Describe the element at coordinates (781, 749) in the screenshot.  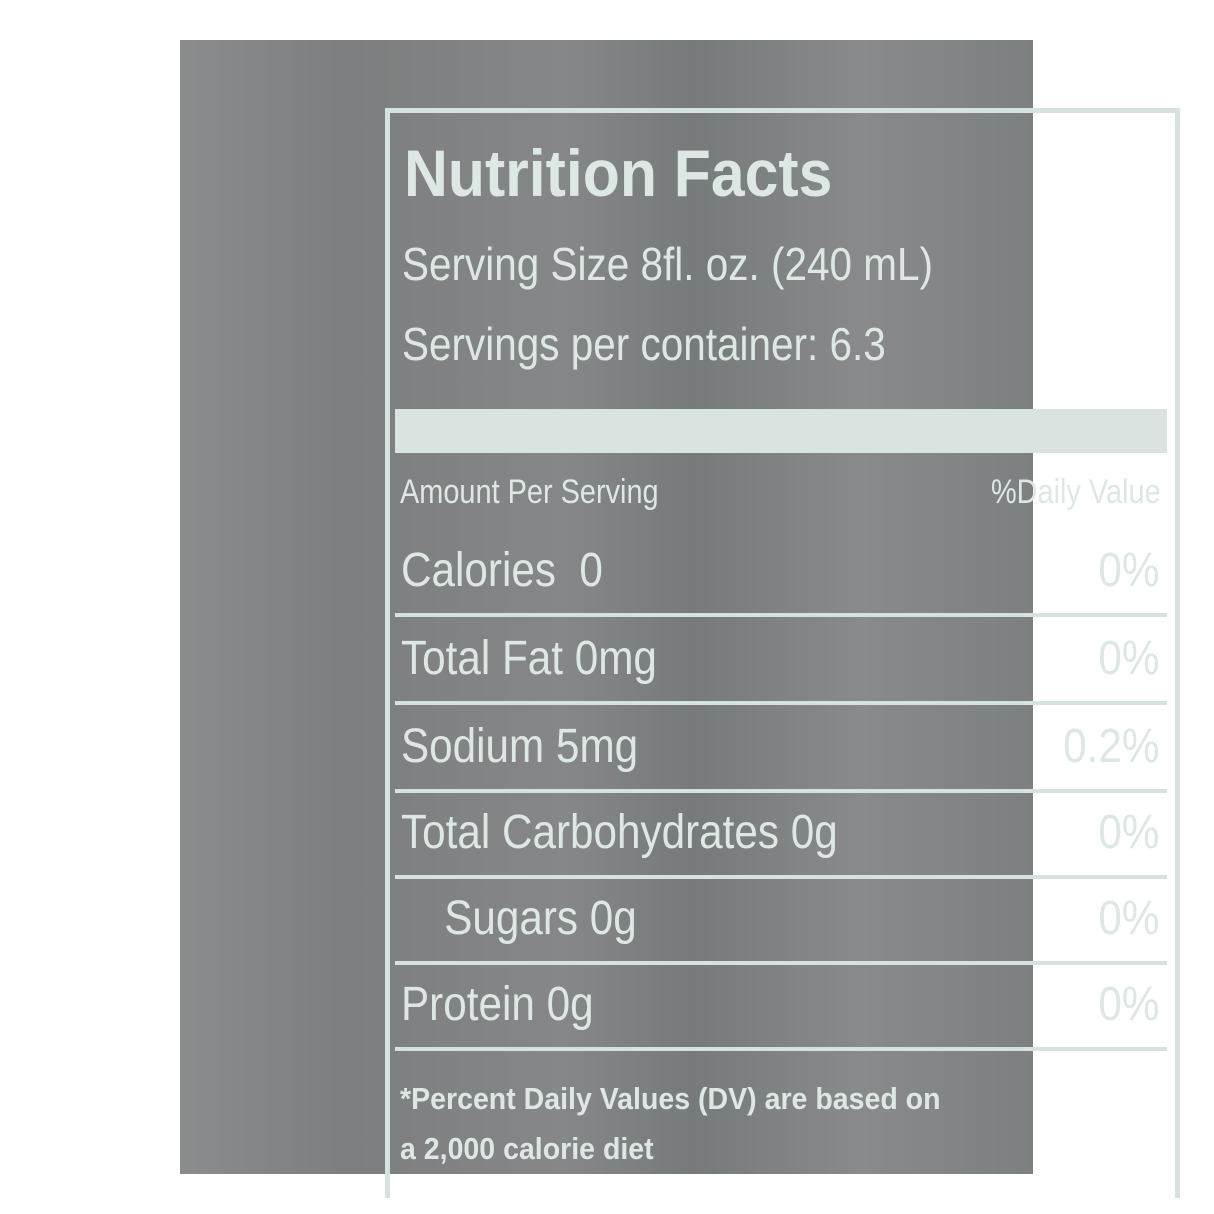
I see `nutrient-row: Sodium 5mg 0.2%` at that location.